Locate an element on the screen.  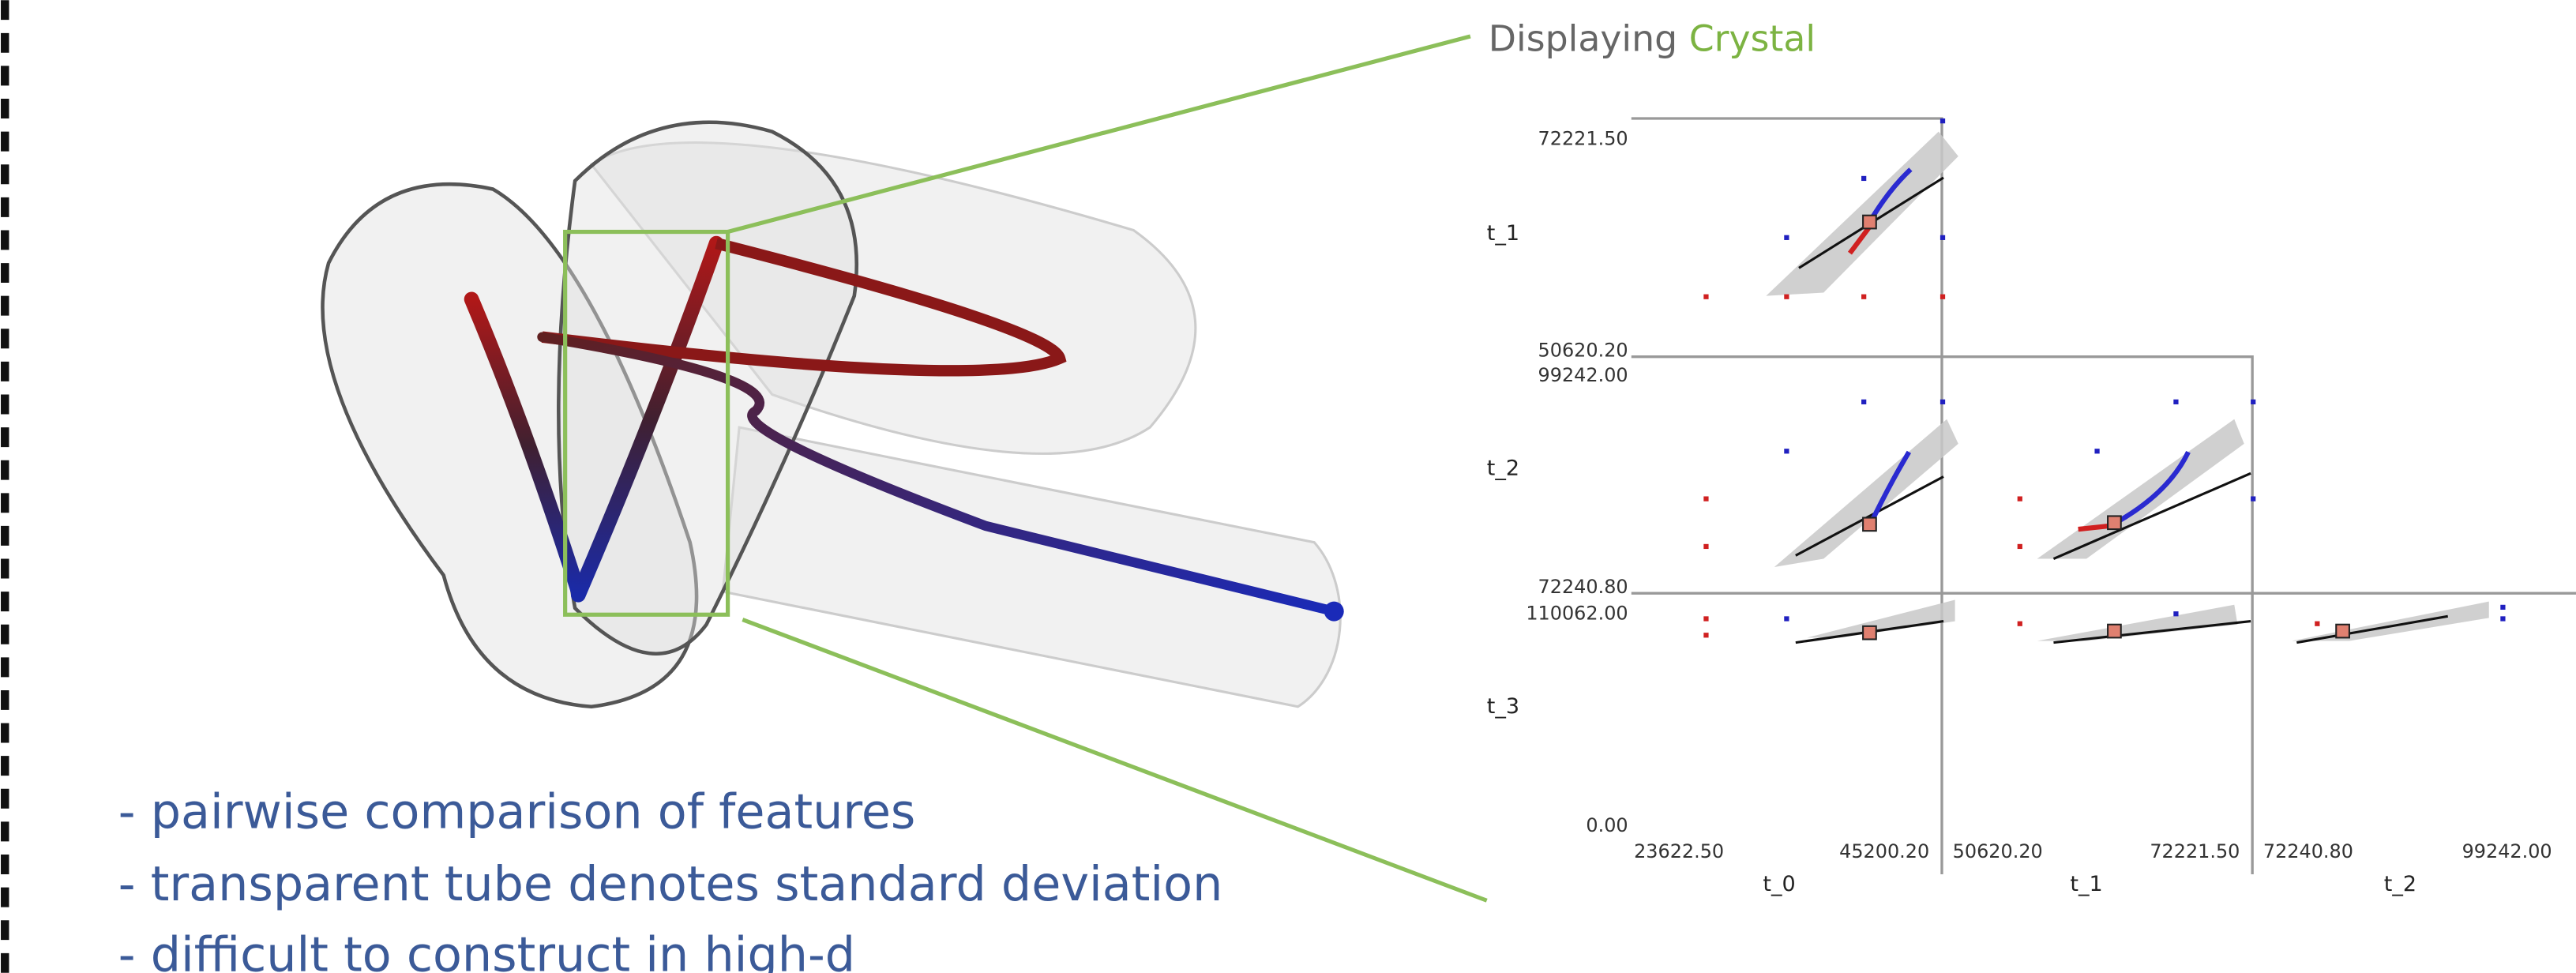
column-label: t_2 is located at coordinates (2400, 884).